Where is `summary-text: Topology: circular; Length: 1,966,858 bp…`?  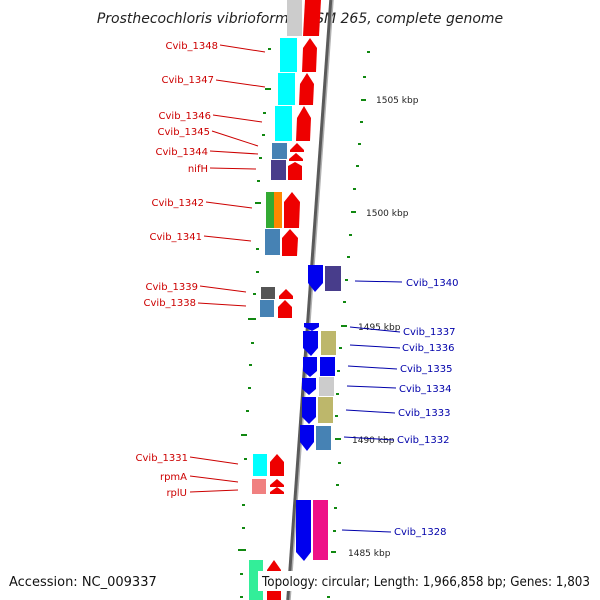 summary-text: Topology: circular; Length: 1,966,858 bp… is located at coordinates (425, 582).